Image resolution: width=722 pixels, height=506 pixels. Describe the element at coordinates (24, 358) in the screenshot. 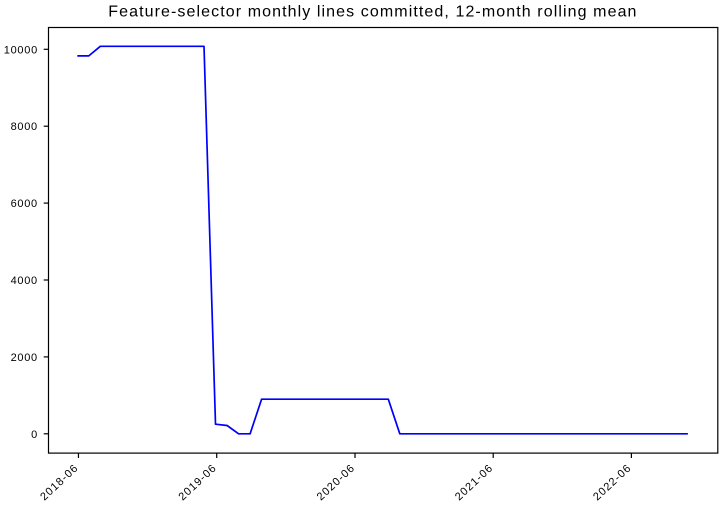

I see `svg-text: 2000` at that location.